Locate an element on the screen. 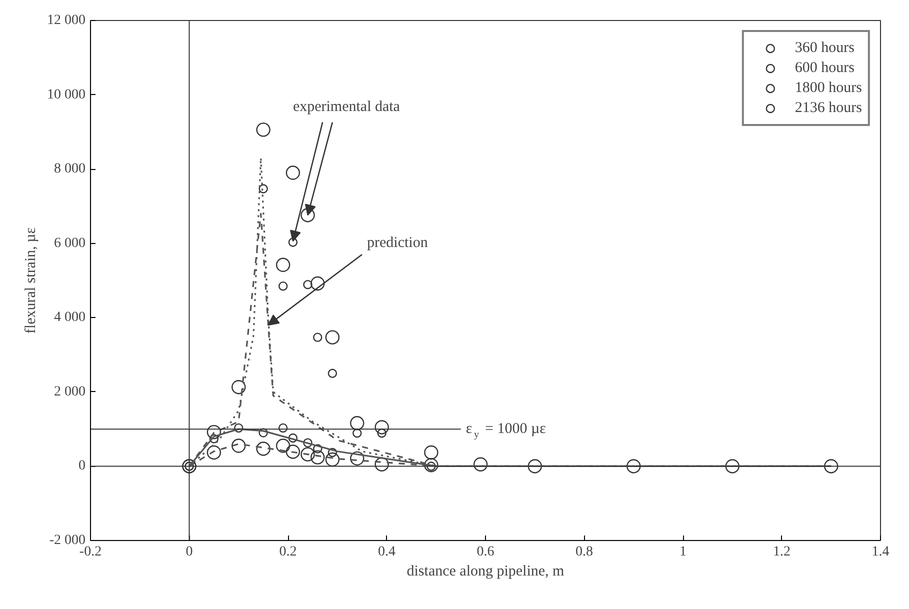 Image resolution: width=909 pixels, height=609 pixels. x-tick-label: 1.2 is located at coordinates (781, 552).